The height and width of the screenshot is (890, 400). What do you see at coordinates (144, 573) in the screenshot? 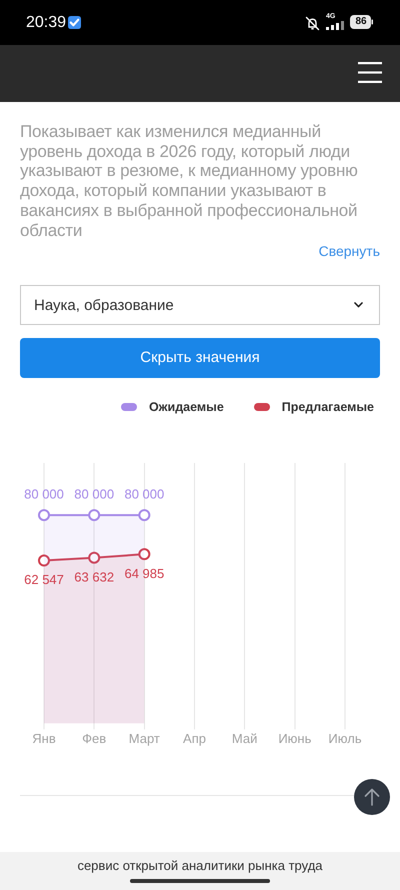
I see `data-label: 64 985` at bounding box center [144, 573].